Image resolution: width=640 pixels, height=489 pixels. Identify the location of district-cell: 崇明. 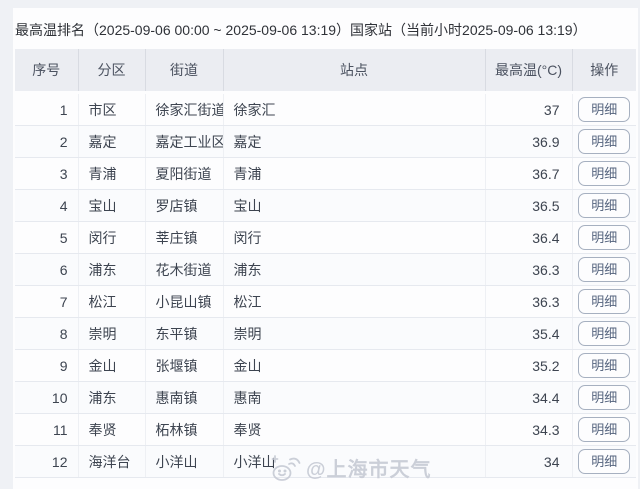
(112, 333).